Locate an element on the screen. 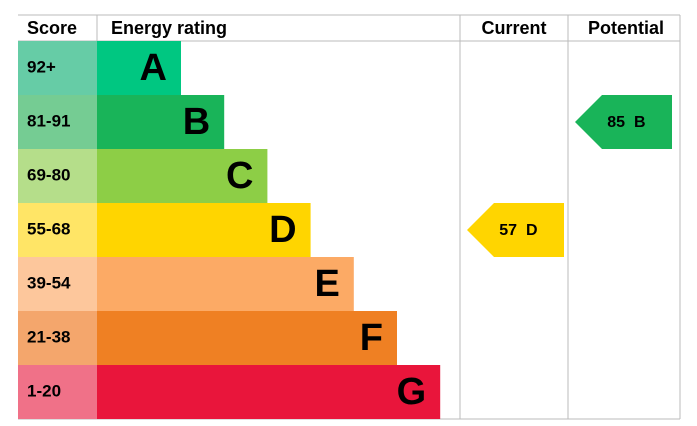  potential-value: 85 is located at coordinates (616, 122).